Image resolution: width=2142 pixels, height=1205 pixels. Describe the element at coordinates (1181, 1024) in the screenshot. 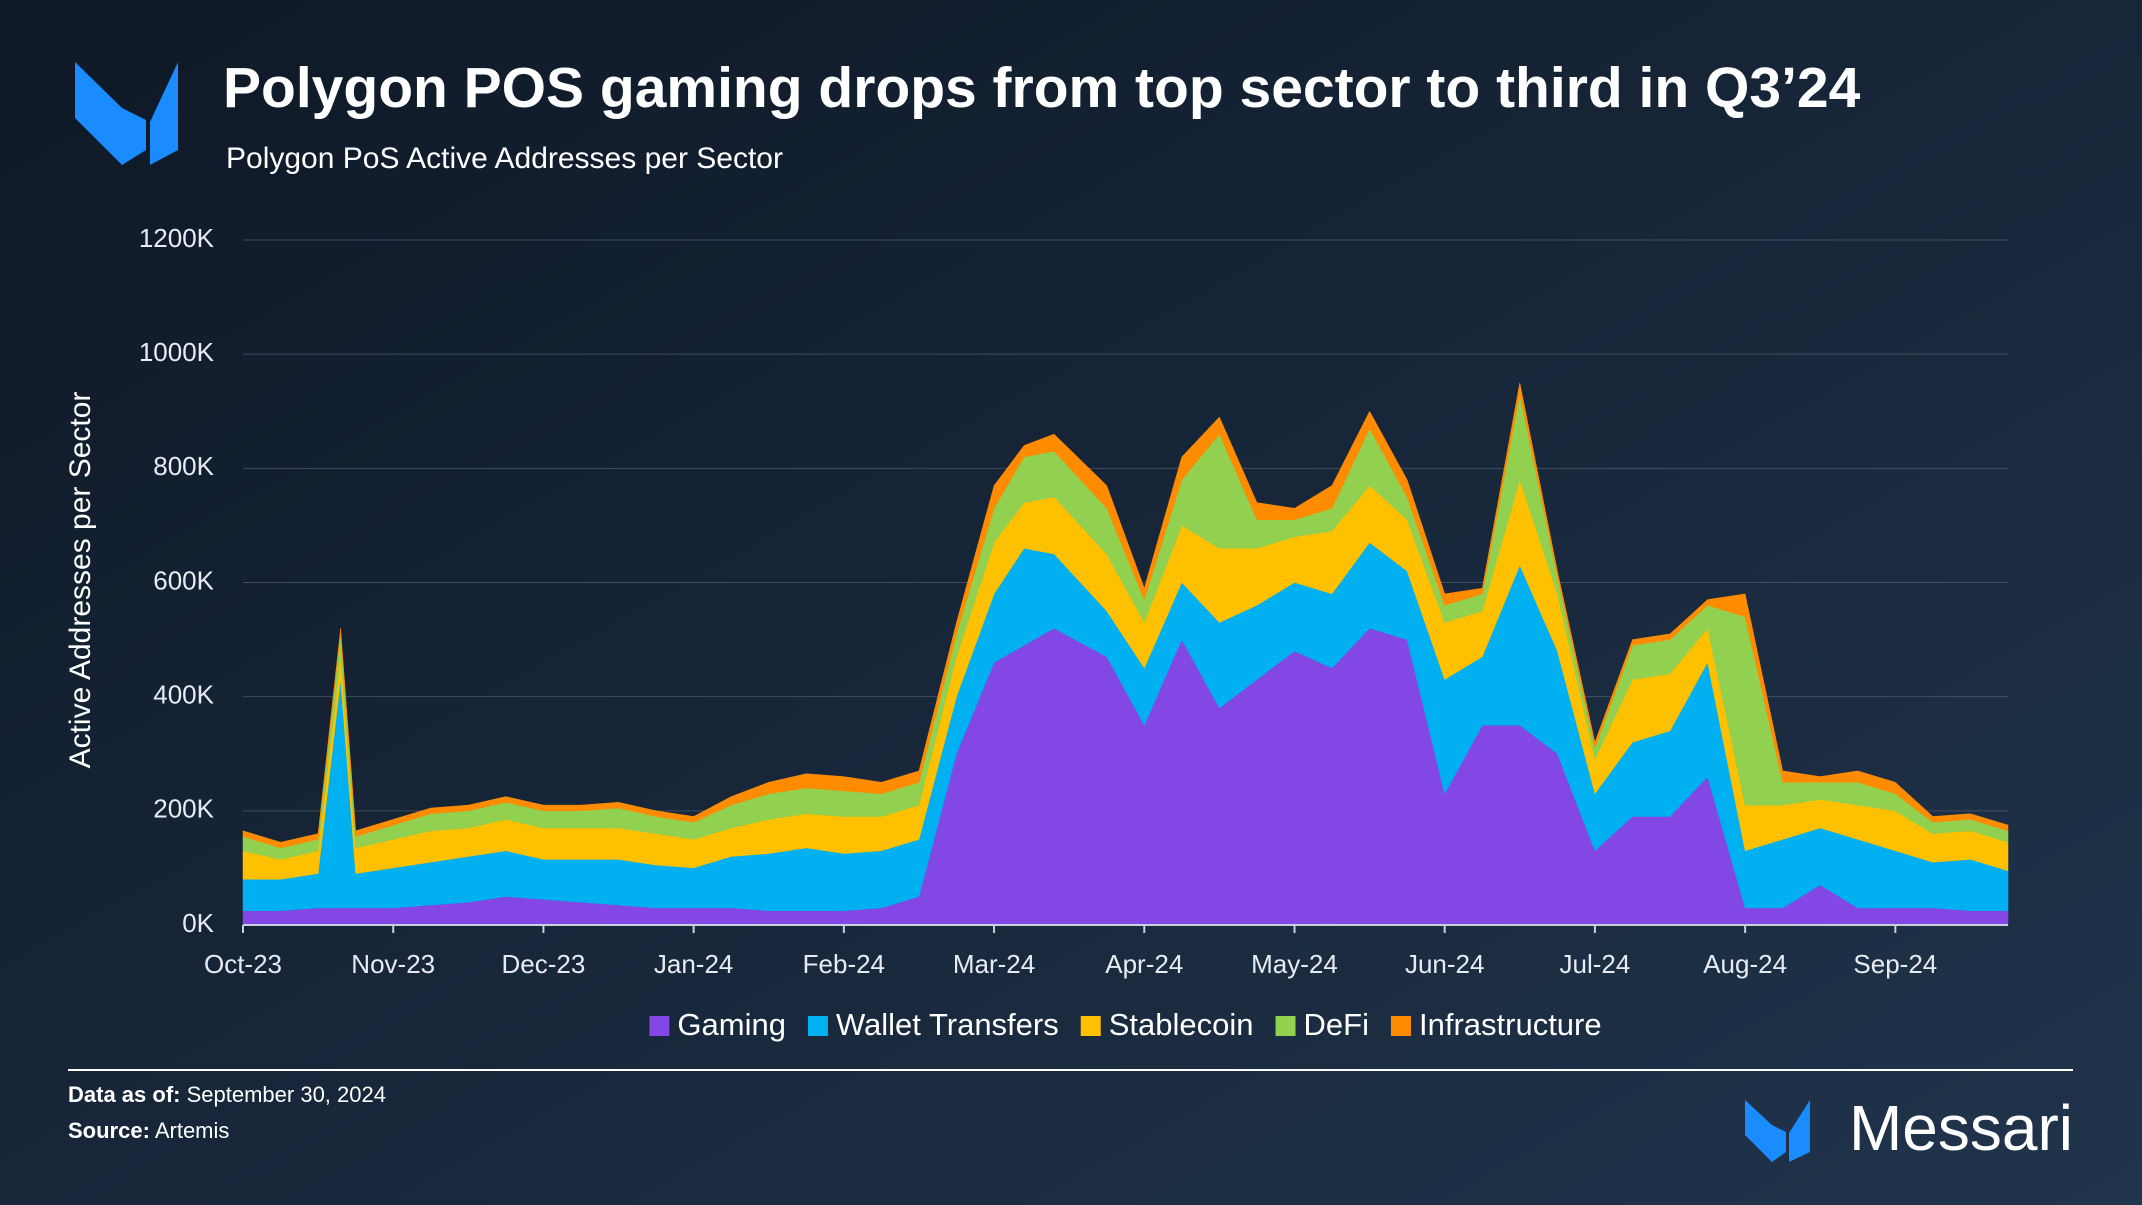

I see `legend-label: Stablecoin` at that location.